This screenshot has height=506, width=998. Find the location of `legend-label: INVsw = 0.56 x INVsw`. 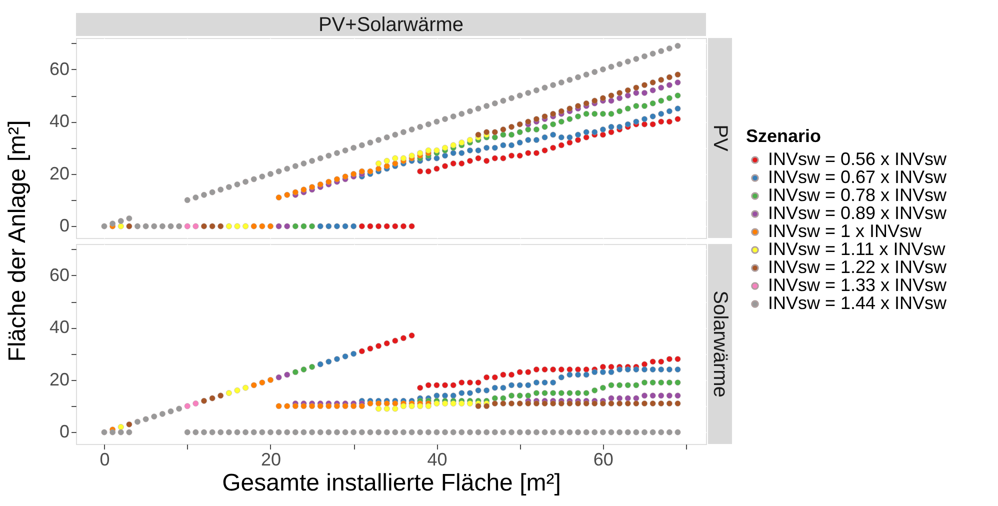

legend-label: INVsw = 0.56 x INVsw is located at coordinates (858, 159).